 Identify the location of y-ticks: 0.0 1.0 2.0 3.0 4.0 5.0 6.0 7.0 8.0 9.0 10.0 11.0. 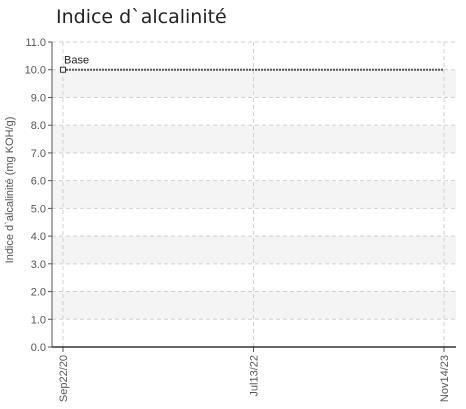
(35, 195).